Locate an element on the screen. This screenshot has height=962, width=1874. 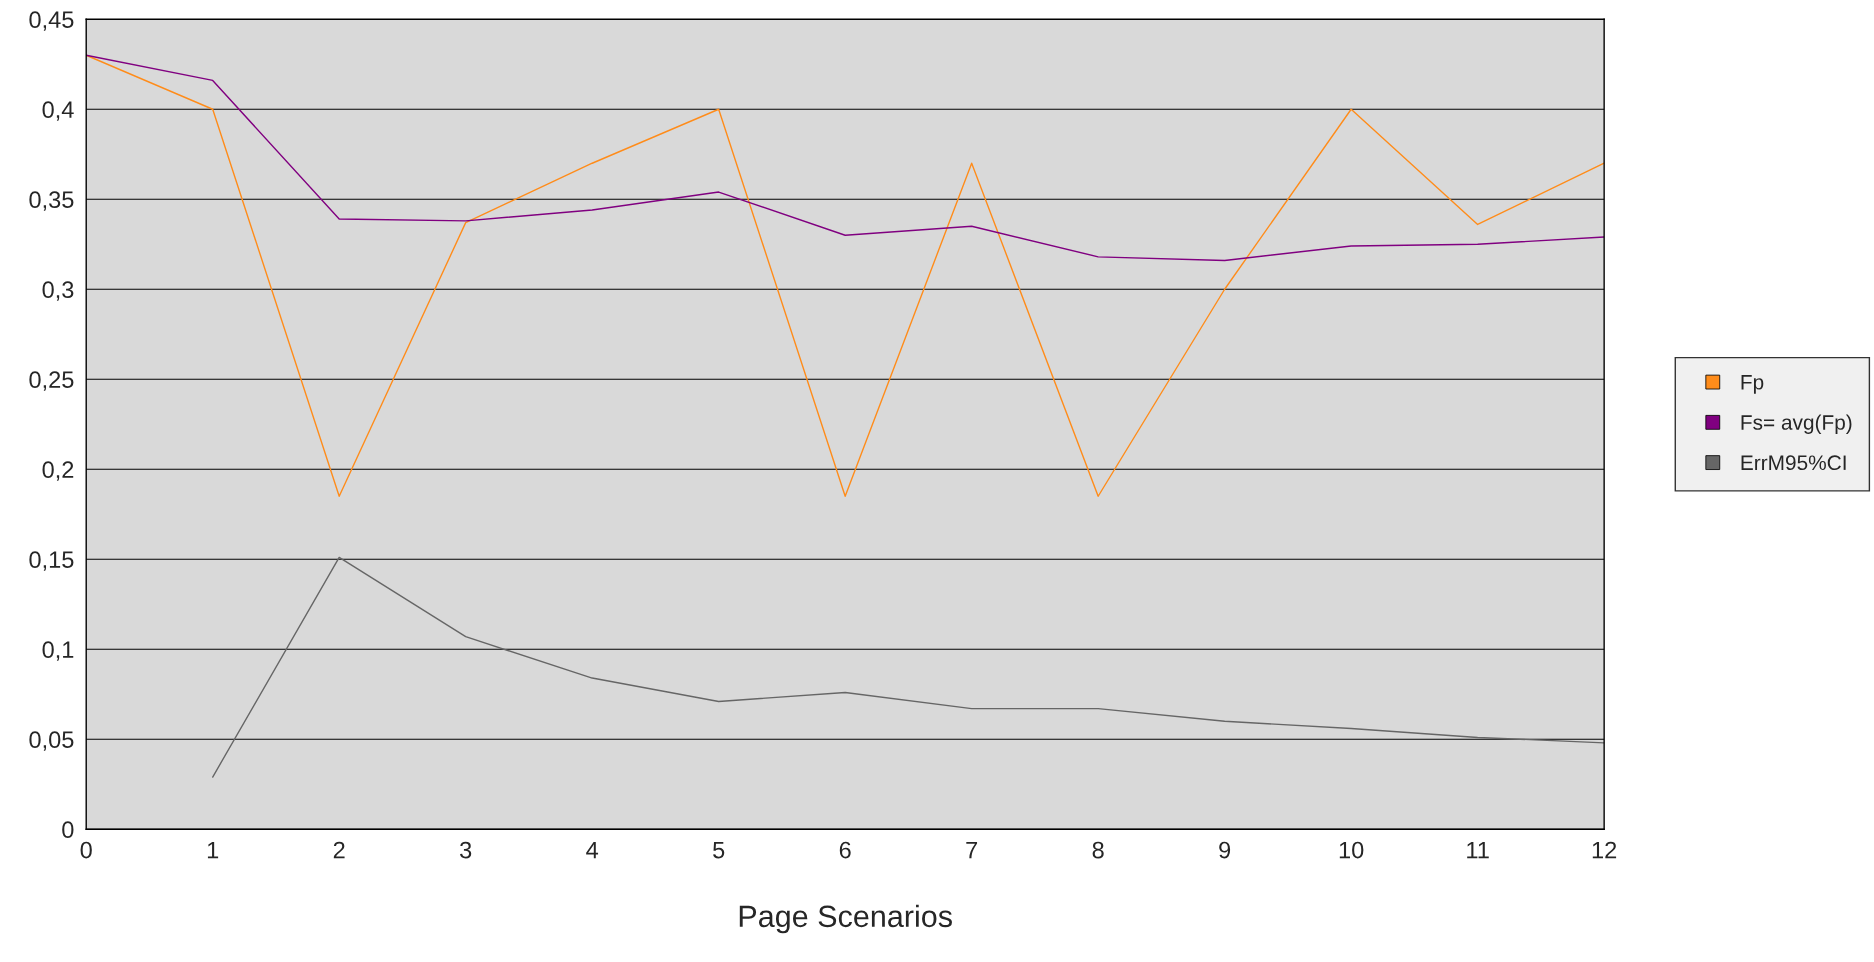
y-tick-label: 0,05 is located at coordinates (51, 741).